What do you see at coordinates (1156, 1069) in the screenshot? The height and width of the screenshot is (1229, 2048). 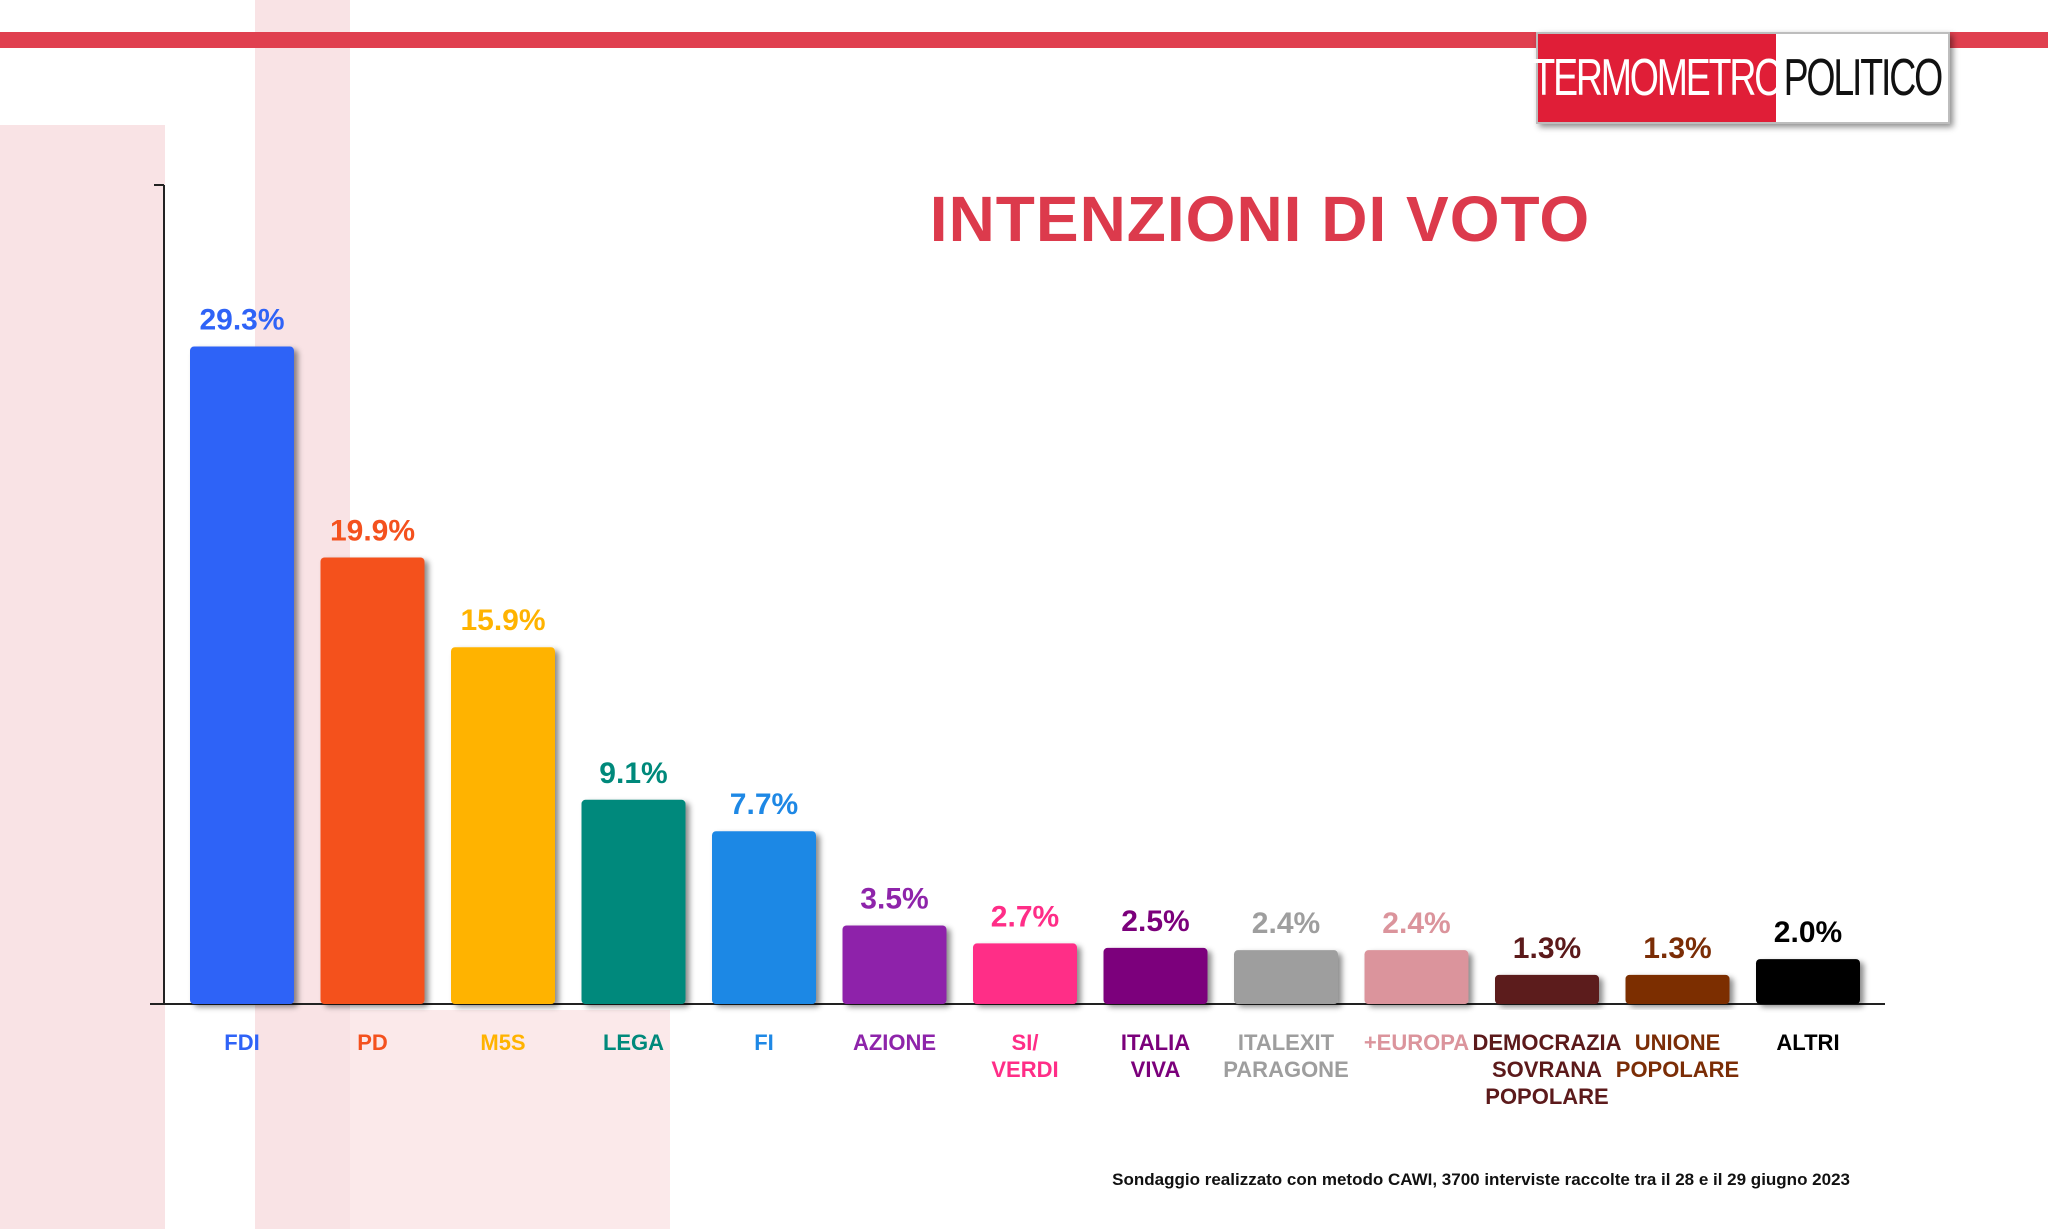 I see `category-label-line: VIVA` at bounding box center [1156, 1069].